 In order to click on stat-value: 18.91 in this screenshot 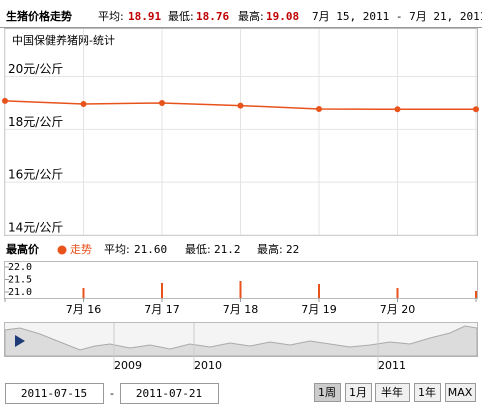, I will do `click(144, 16)`.